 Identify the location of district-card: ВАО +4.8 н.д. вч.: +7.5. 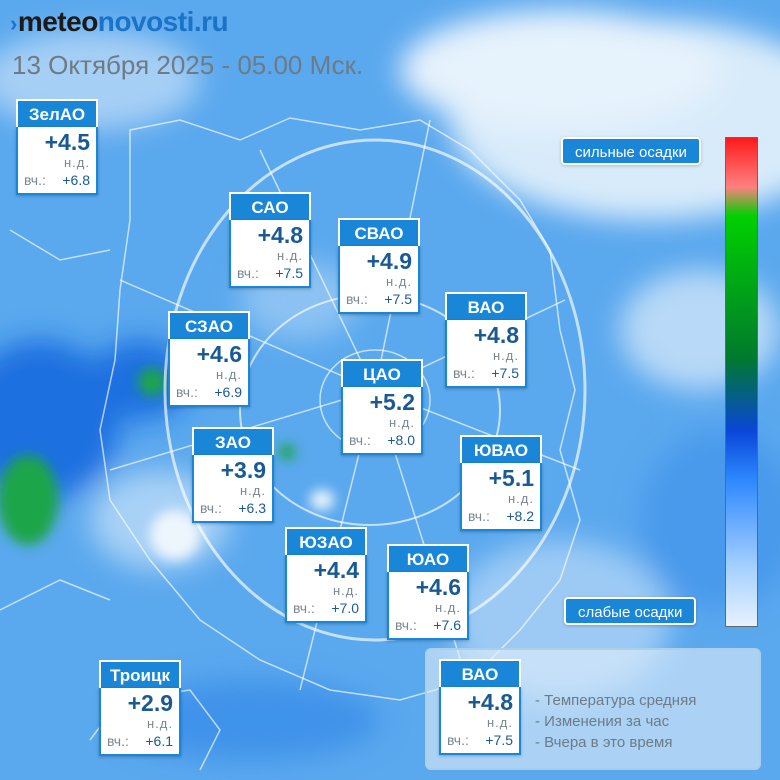
(486, 340).